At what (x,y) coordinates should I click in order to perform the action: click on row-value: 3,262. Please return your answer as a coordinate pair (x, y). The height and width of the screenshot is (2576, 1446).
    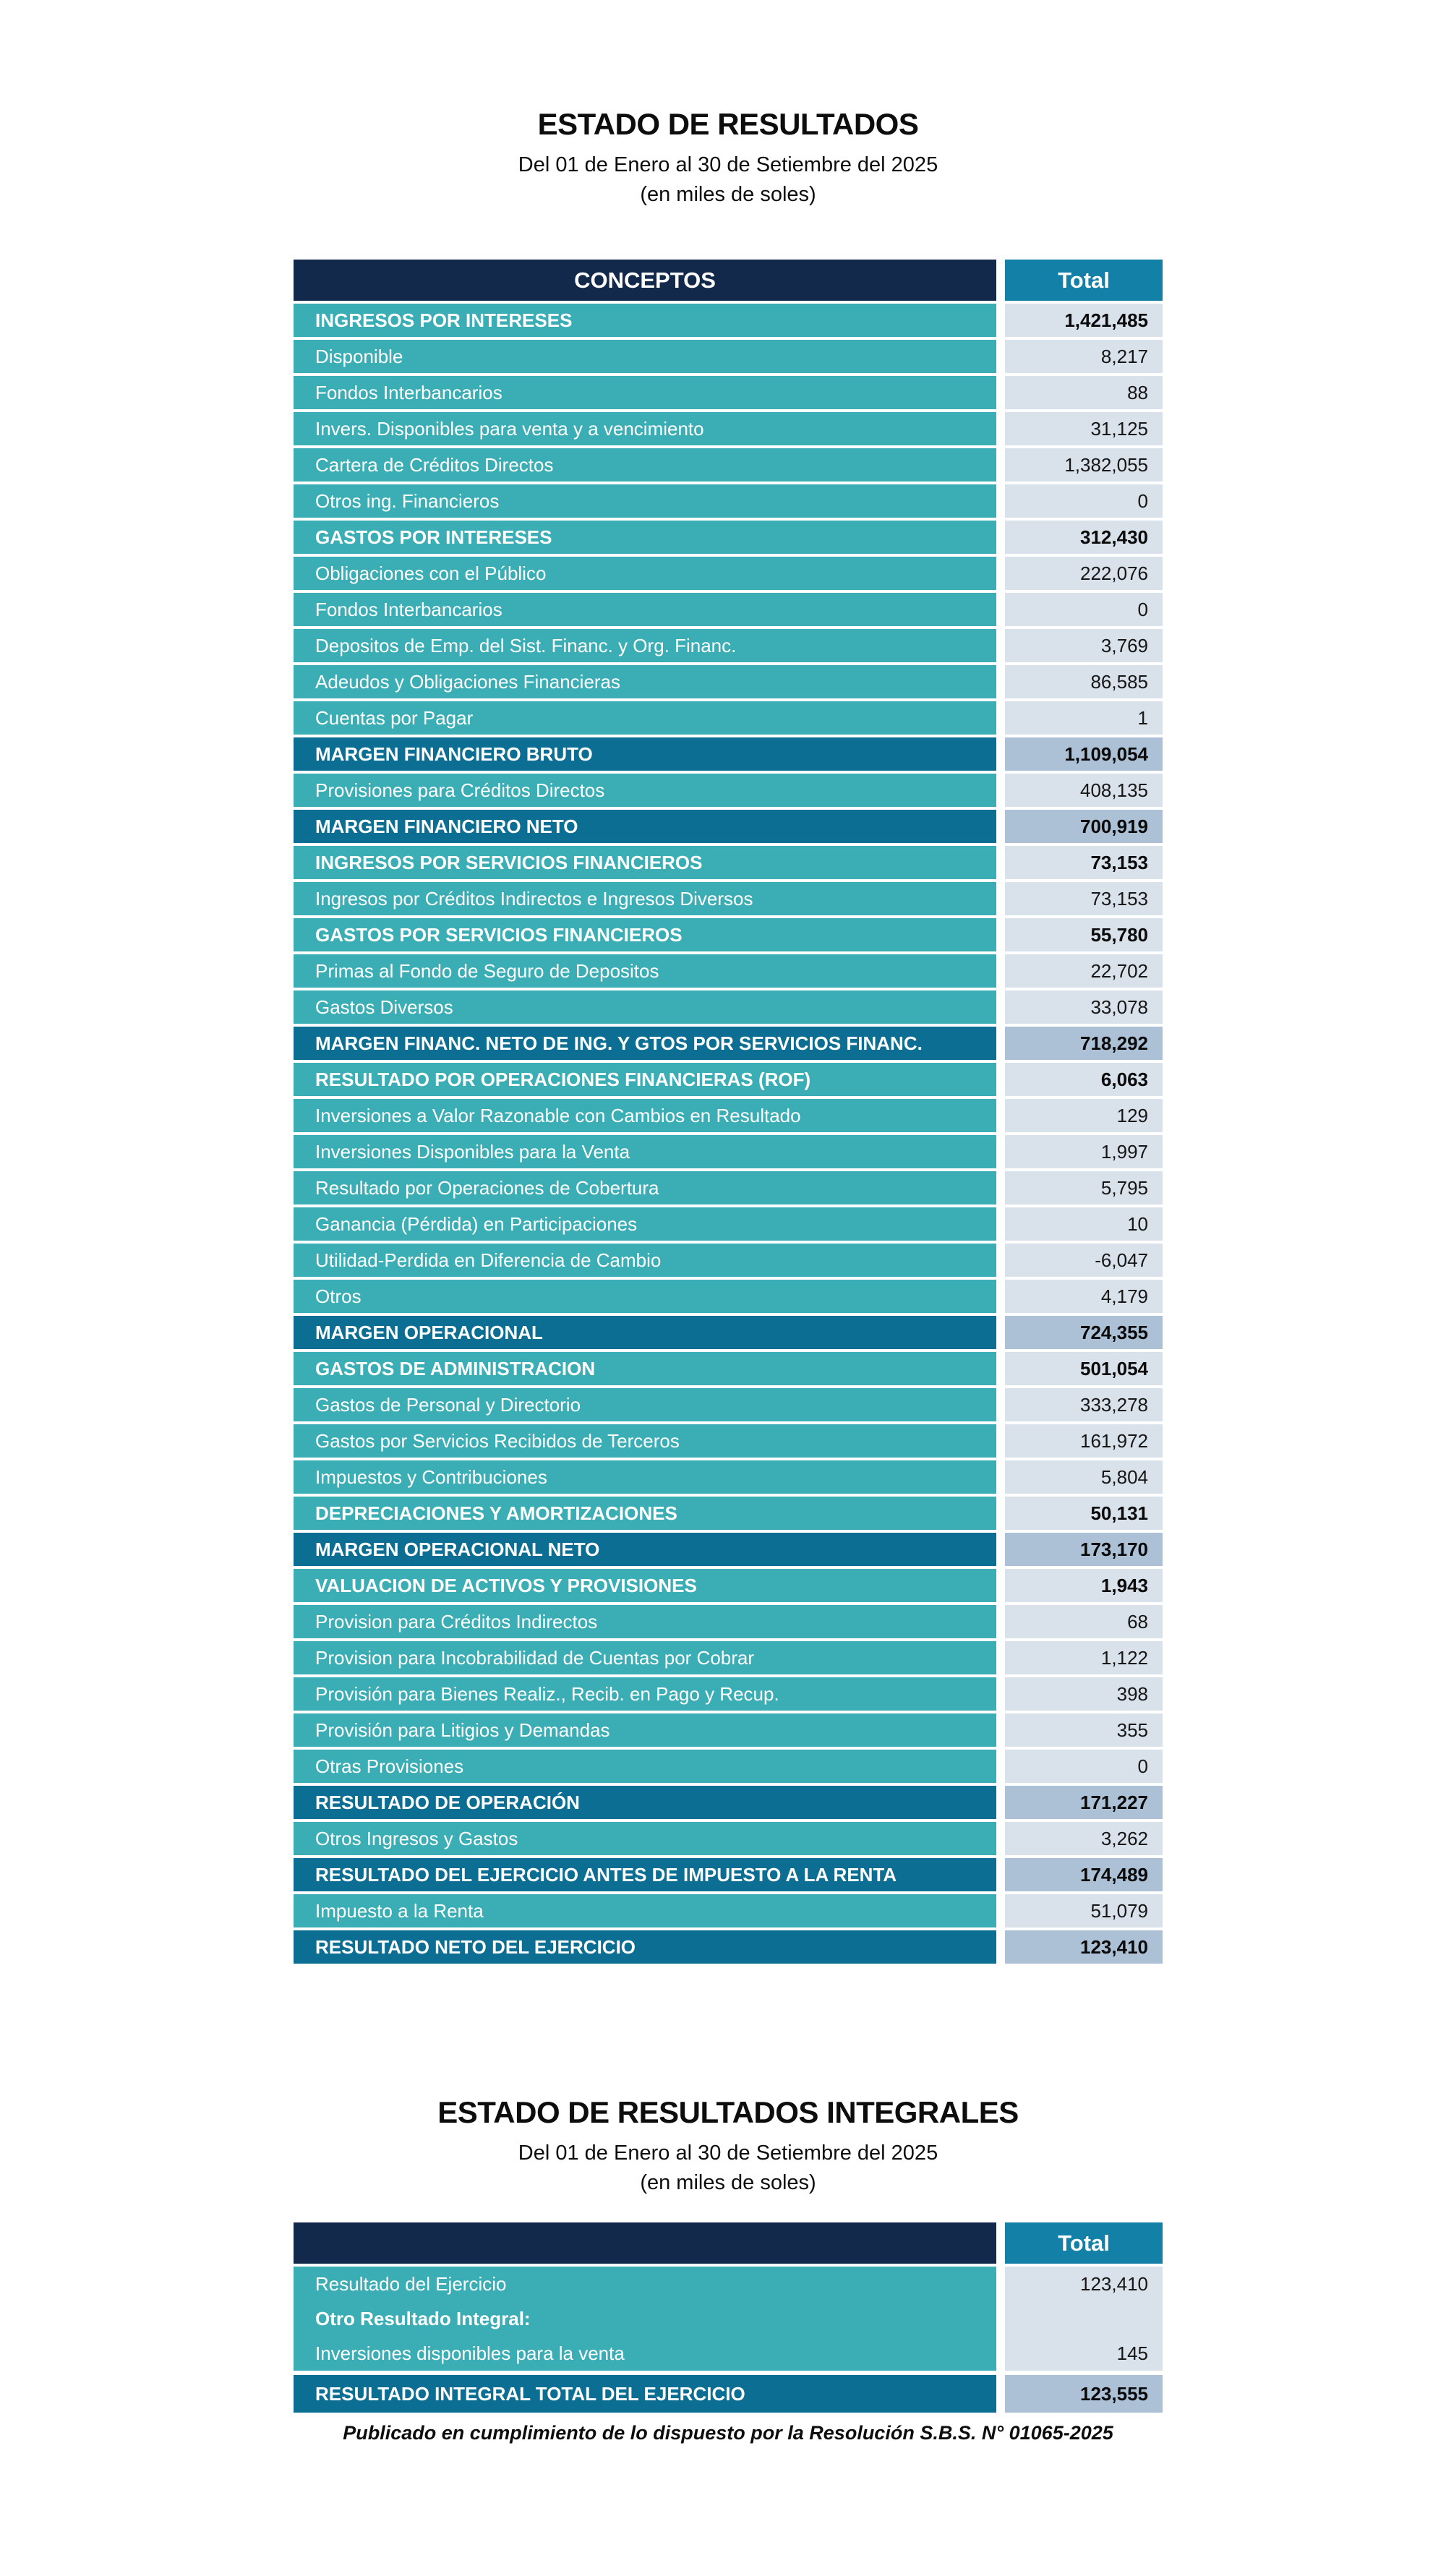
    Looking at the image, I should click on (1084, 1839).